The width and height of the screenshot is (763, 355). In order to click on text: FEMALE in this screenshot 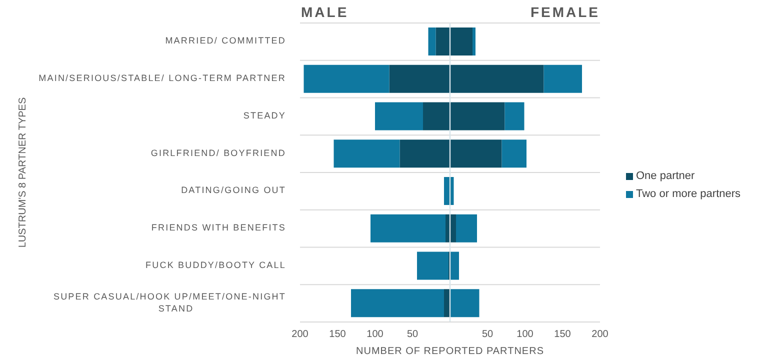, I will do `click(565, 12)`.